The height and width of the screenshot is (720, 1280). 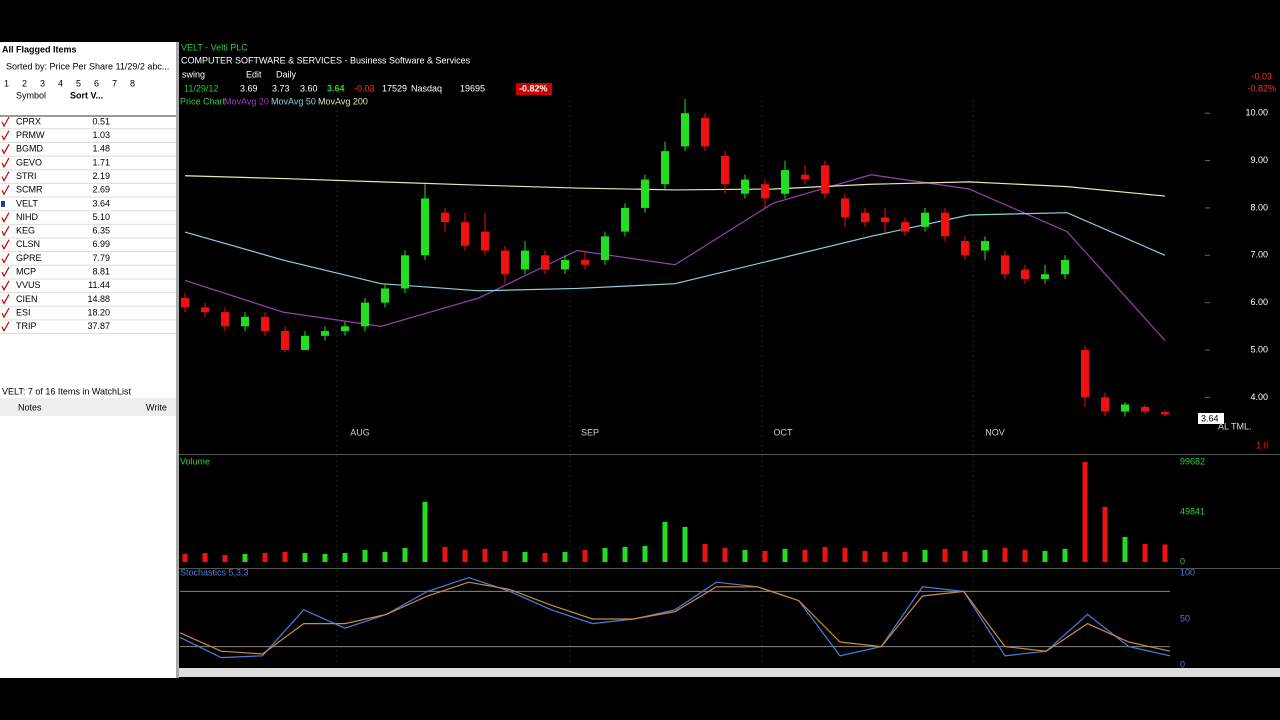 What do you see at coordinates (29, 190) in the screenshot?
I see `symbol: SCMR` at bounding box center [29, 190].